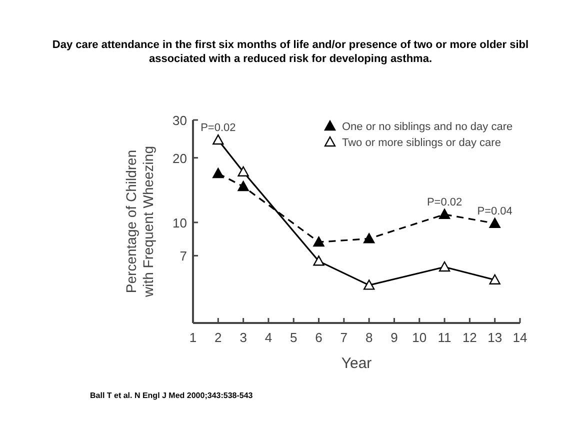 This screenshot has width=581, height=430. Describe the element at coordinates (344, 337) in the screenshot. I see `x-tick-label: 7` at that location.